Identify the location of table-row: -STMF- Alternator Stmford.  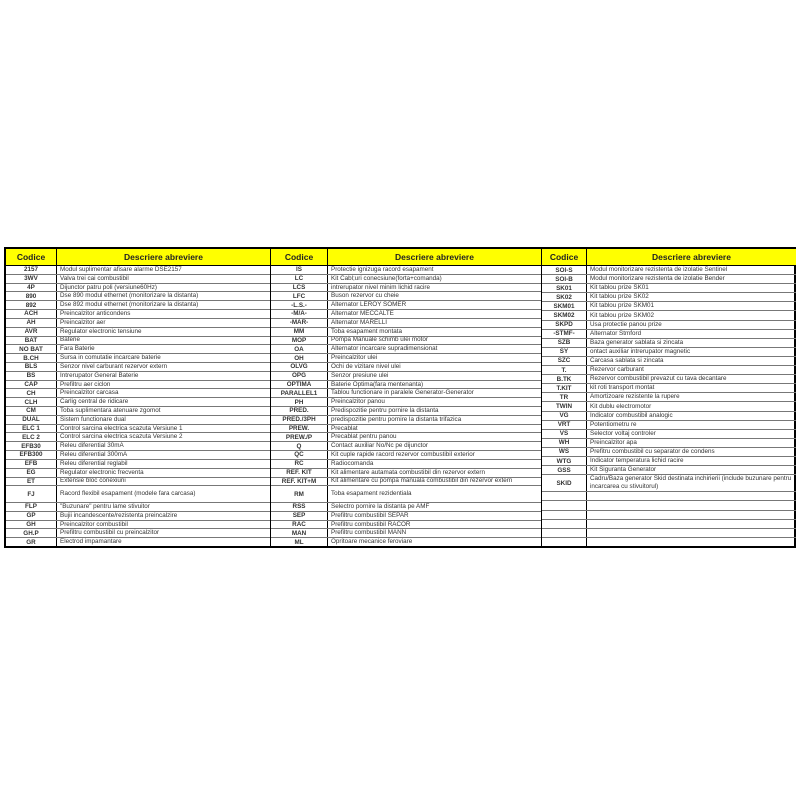
(669, 334).